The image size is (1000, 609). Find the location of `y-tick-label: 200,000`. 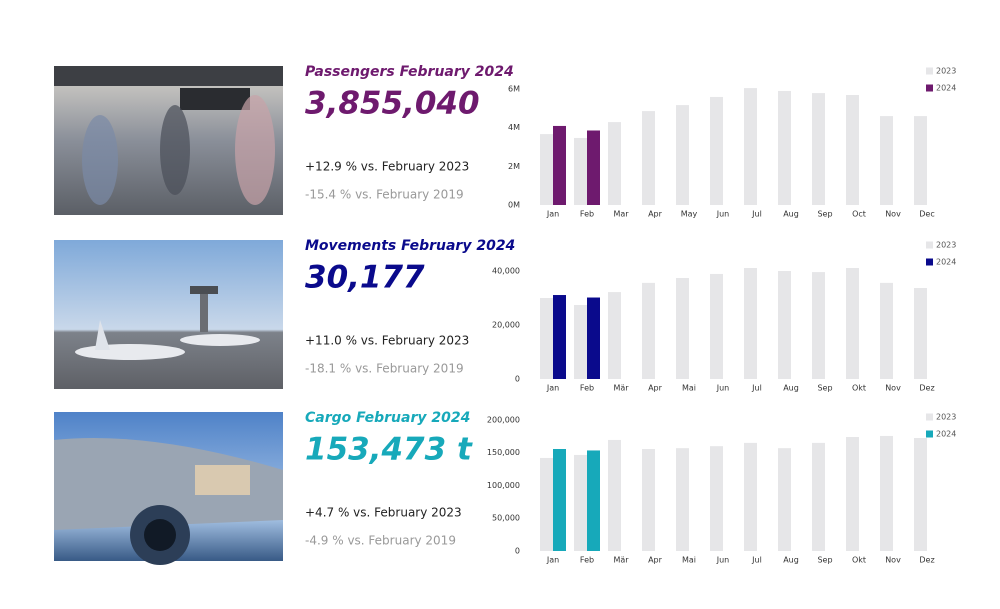

y-tick-label: 200,000 is located at coordinates (503, 419).